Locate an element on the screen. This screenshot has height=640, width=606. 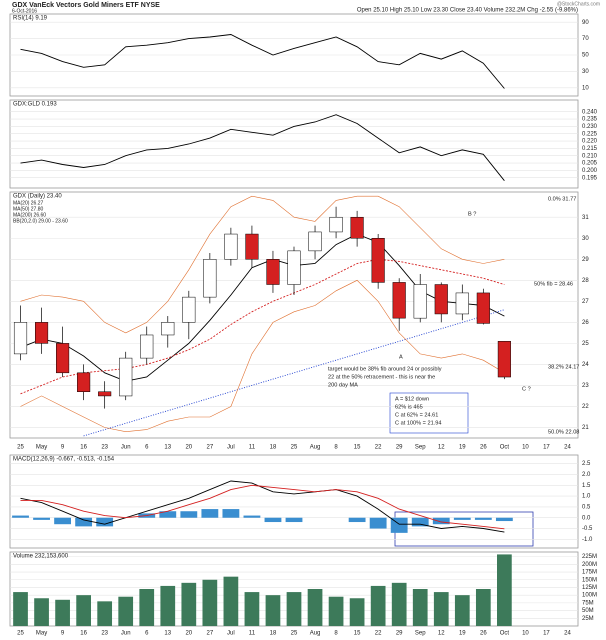
annotation: B ? is located at coordinates (472, 214).